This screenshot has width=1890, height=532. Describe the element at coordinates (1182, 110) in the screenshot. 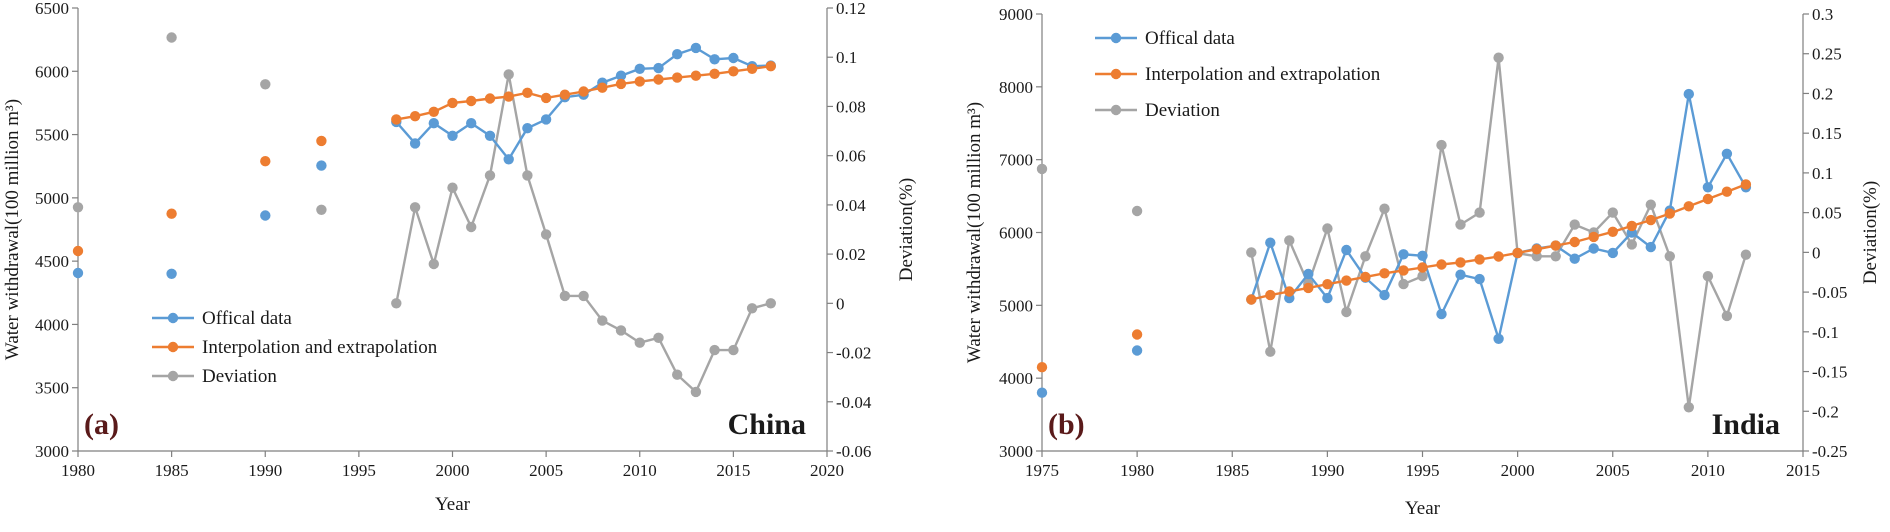

I see `chart-2-legend-label-deviation: Deviation` at that location.